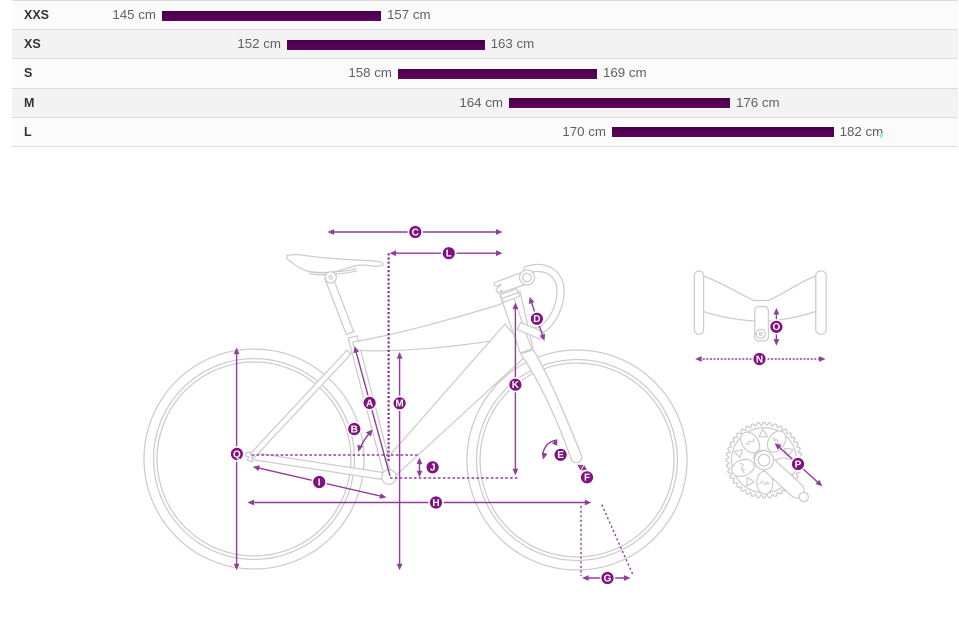 The width and height of the screenshot is (959, 618). Describe the element at coordinates (798, 464) in the screenshot. I see `svg-text: P` at that location.